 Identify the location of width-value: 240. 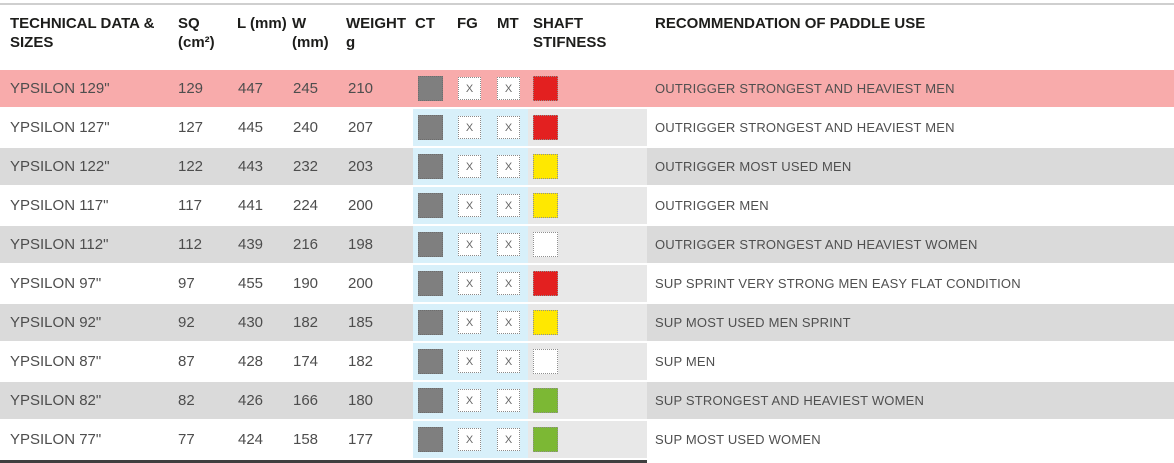
(317, 127).